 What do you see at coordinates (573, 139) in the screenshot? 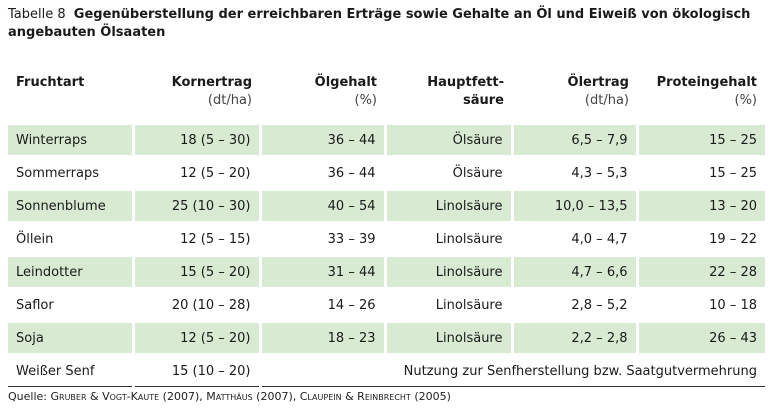
I see `cell-oelertrag: 6,5 – 7,9` at bounding box center [573, 139].